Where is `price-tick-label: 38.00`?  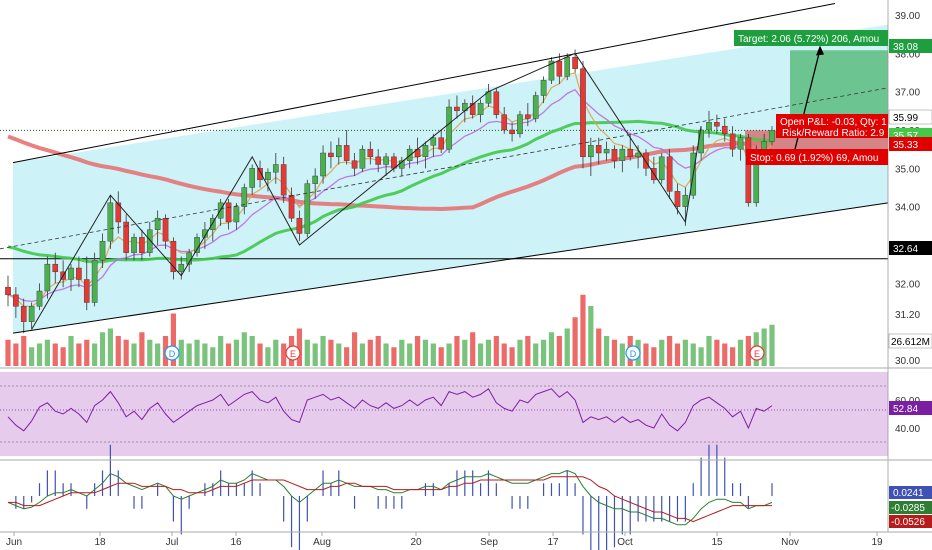
price-tick-label: 38.00 is located at coordinates (907, 54).